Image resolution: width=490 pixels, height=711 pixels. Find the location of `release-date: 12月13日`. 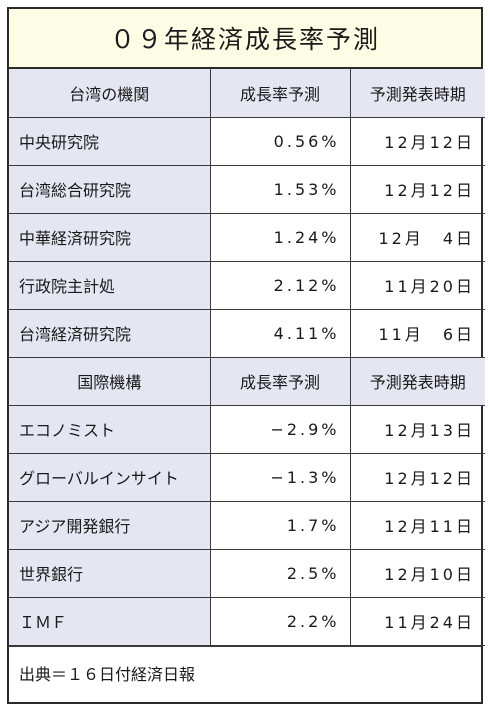

release-date: 12月13日 is located at coordinates (417, 429).